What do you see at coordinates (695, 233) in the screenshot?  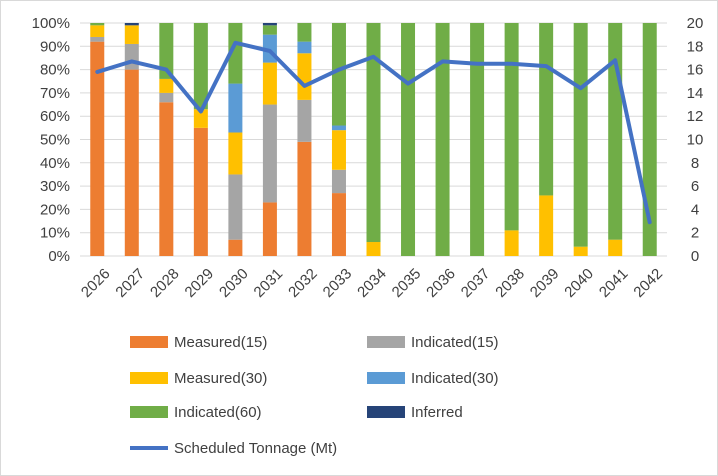 I see `y2-tick-label: 2` at bounding box center [695, 233].